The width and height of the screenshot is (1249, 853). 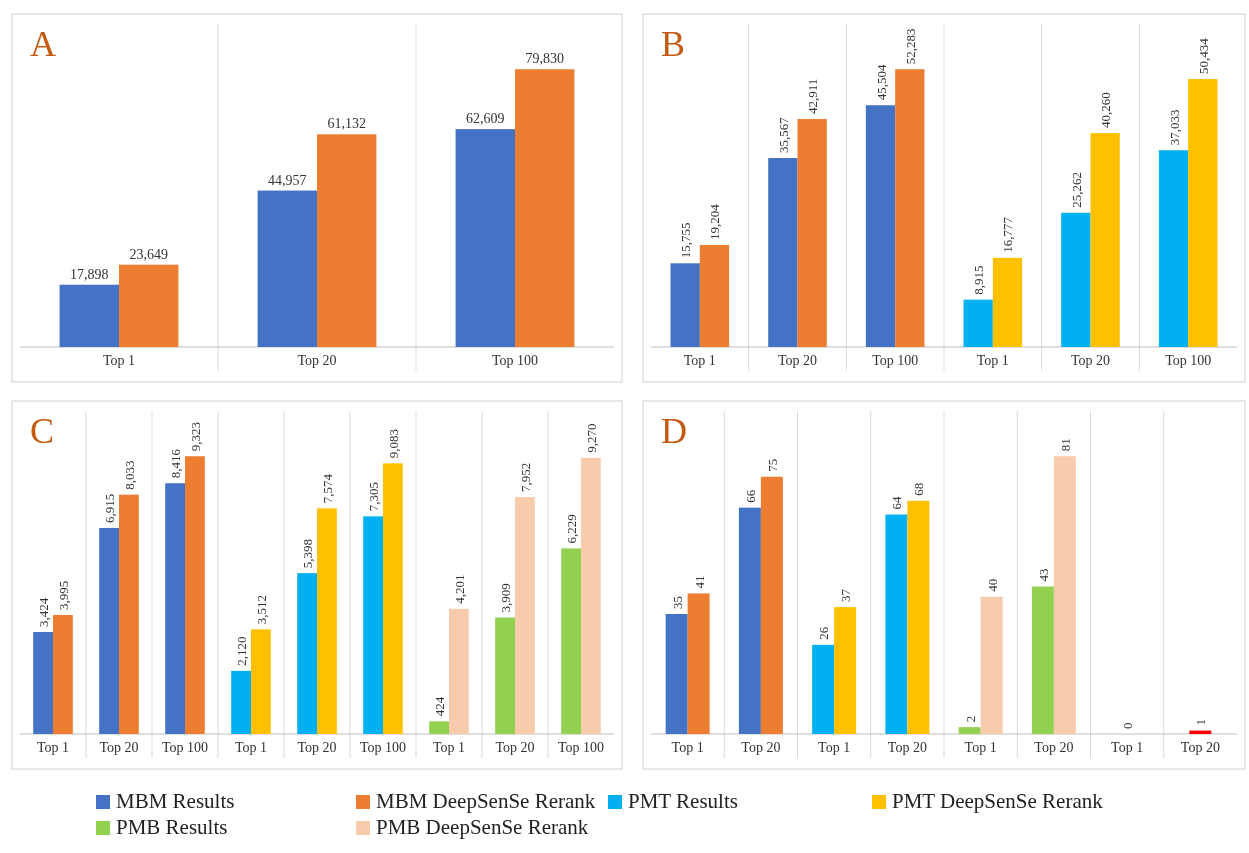 I want to click on data-label: 37,033, so click(x=1174, y=127).